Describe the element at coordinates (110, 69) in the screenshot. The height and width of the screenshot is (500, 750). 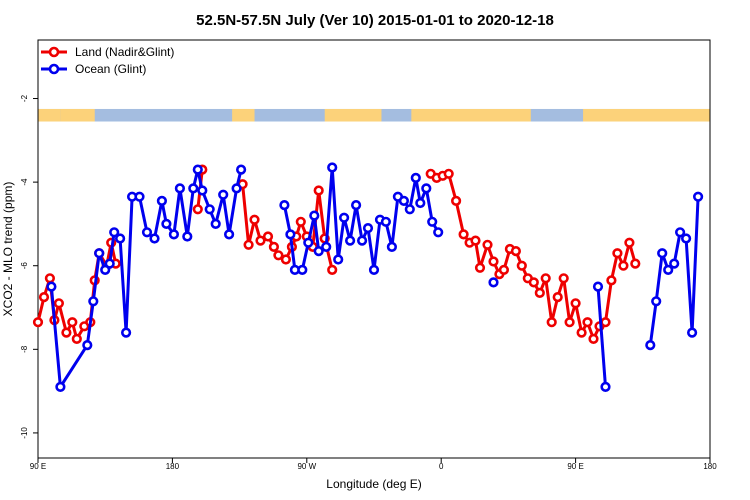
I see `legend-ocean-label: Ocean (Glint)` at that location.